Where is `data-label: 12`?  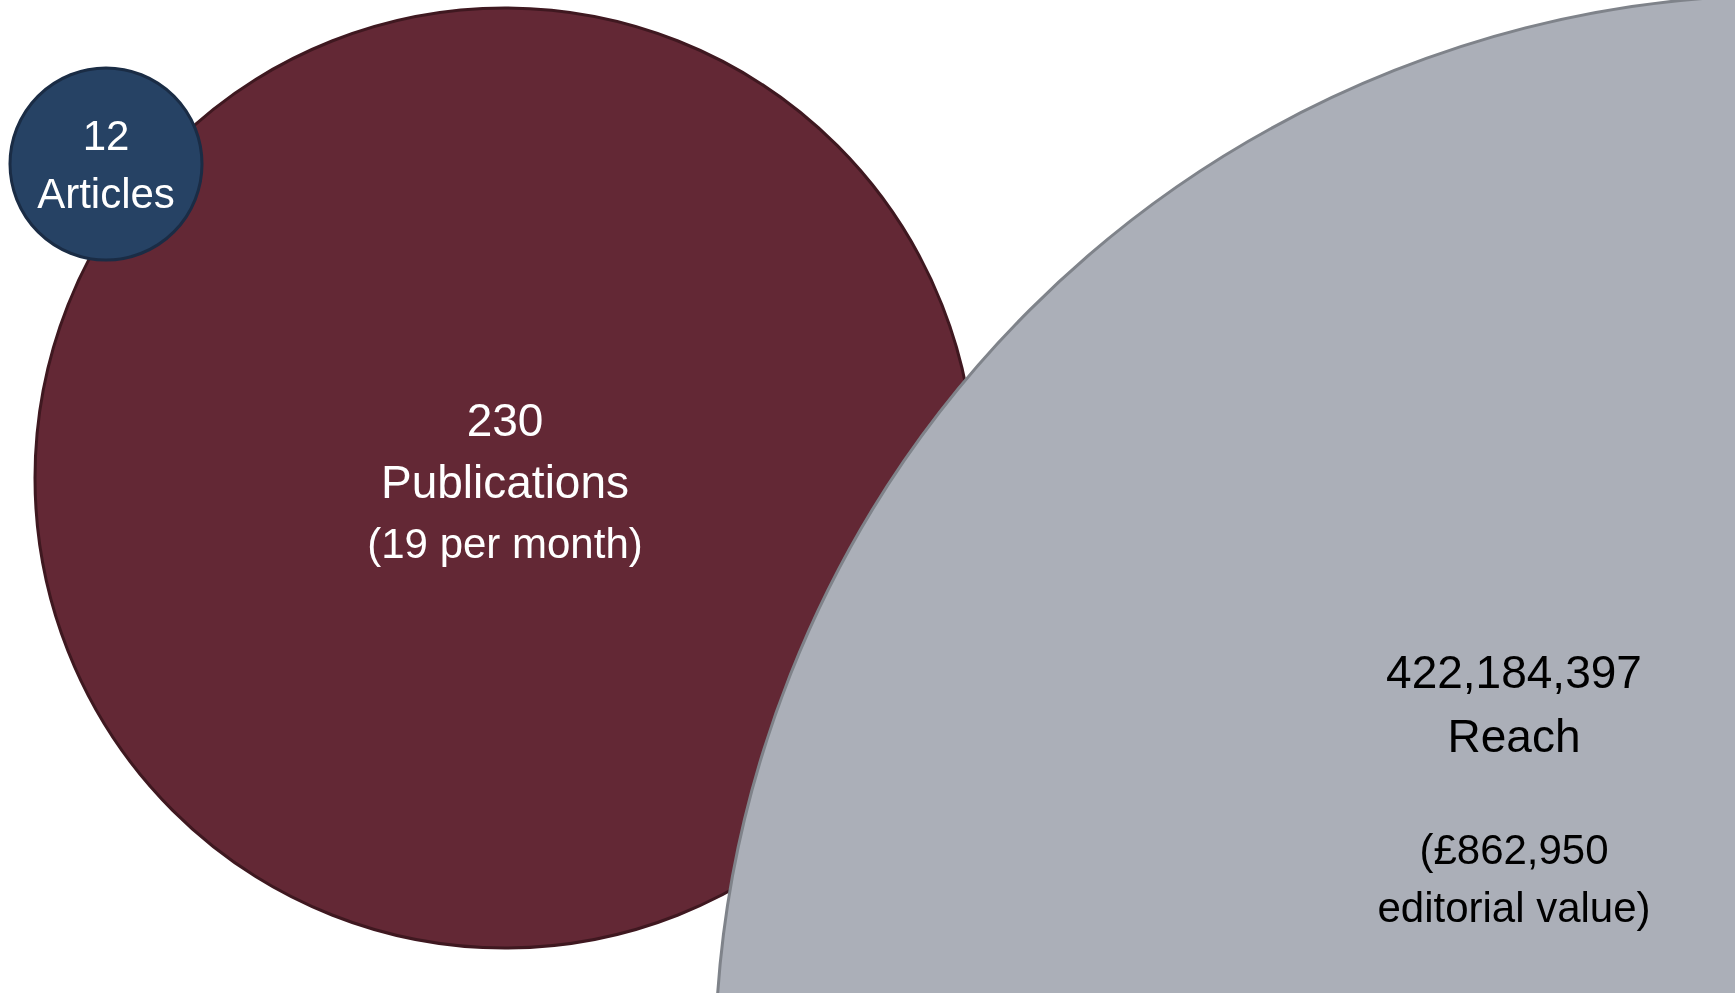
data-label: 12 is located at coordinates (106, 135).